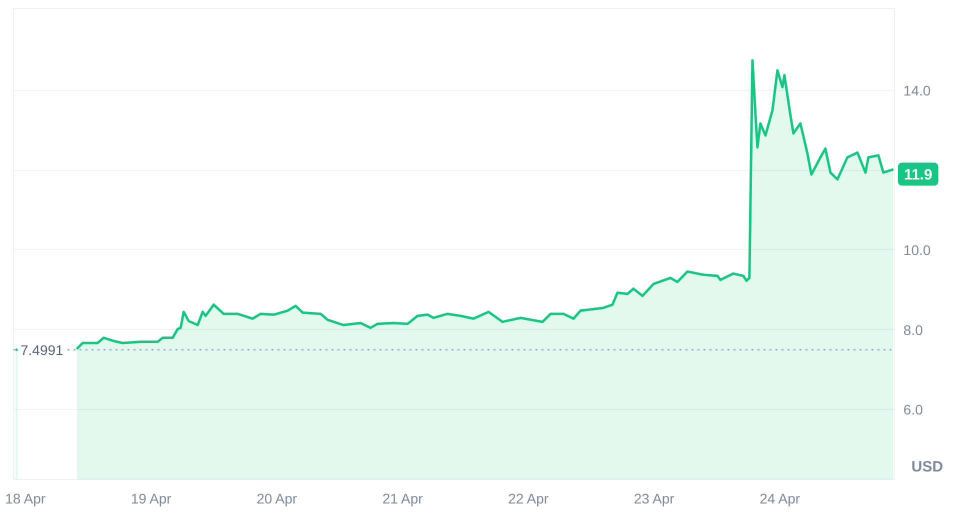 This screenshot has height=515, width=956. Describe the element at coordinates (654, 498) in the screenshot. I see `x-tick-label: 23 Apr` at that location.